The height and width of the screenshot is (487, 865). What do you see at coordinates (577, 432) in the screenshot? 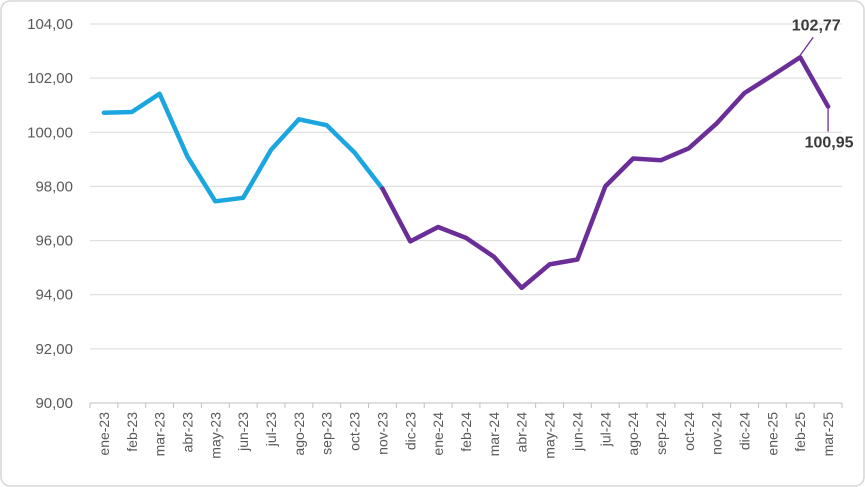
I see `x-axis-tick-label: jun-24` at bounding box center [577, 432].